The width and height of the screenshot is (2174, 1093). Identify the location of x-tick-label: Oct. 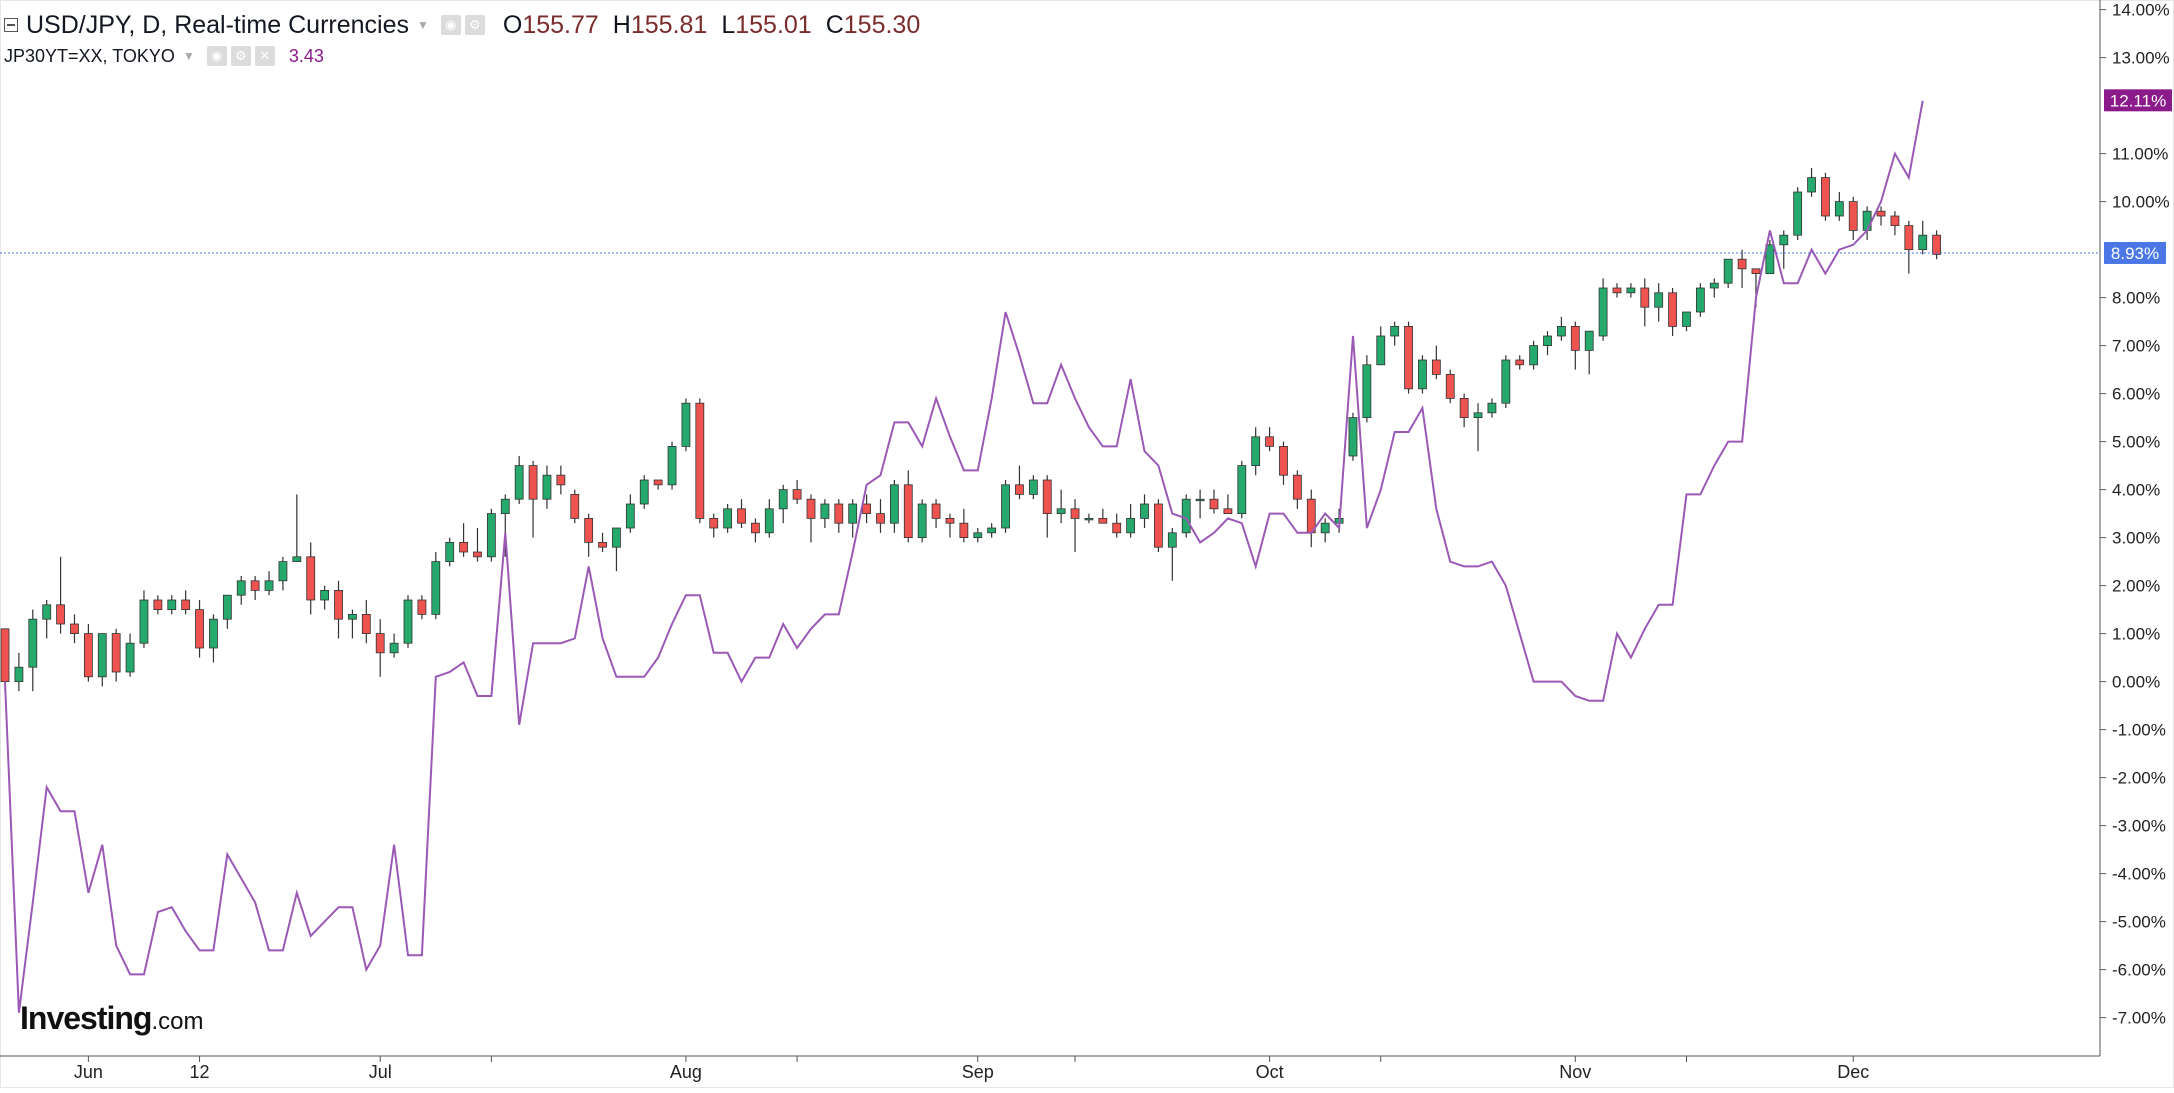
(1270, 1072).